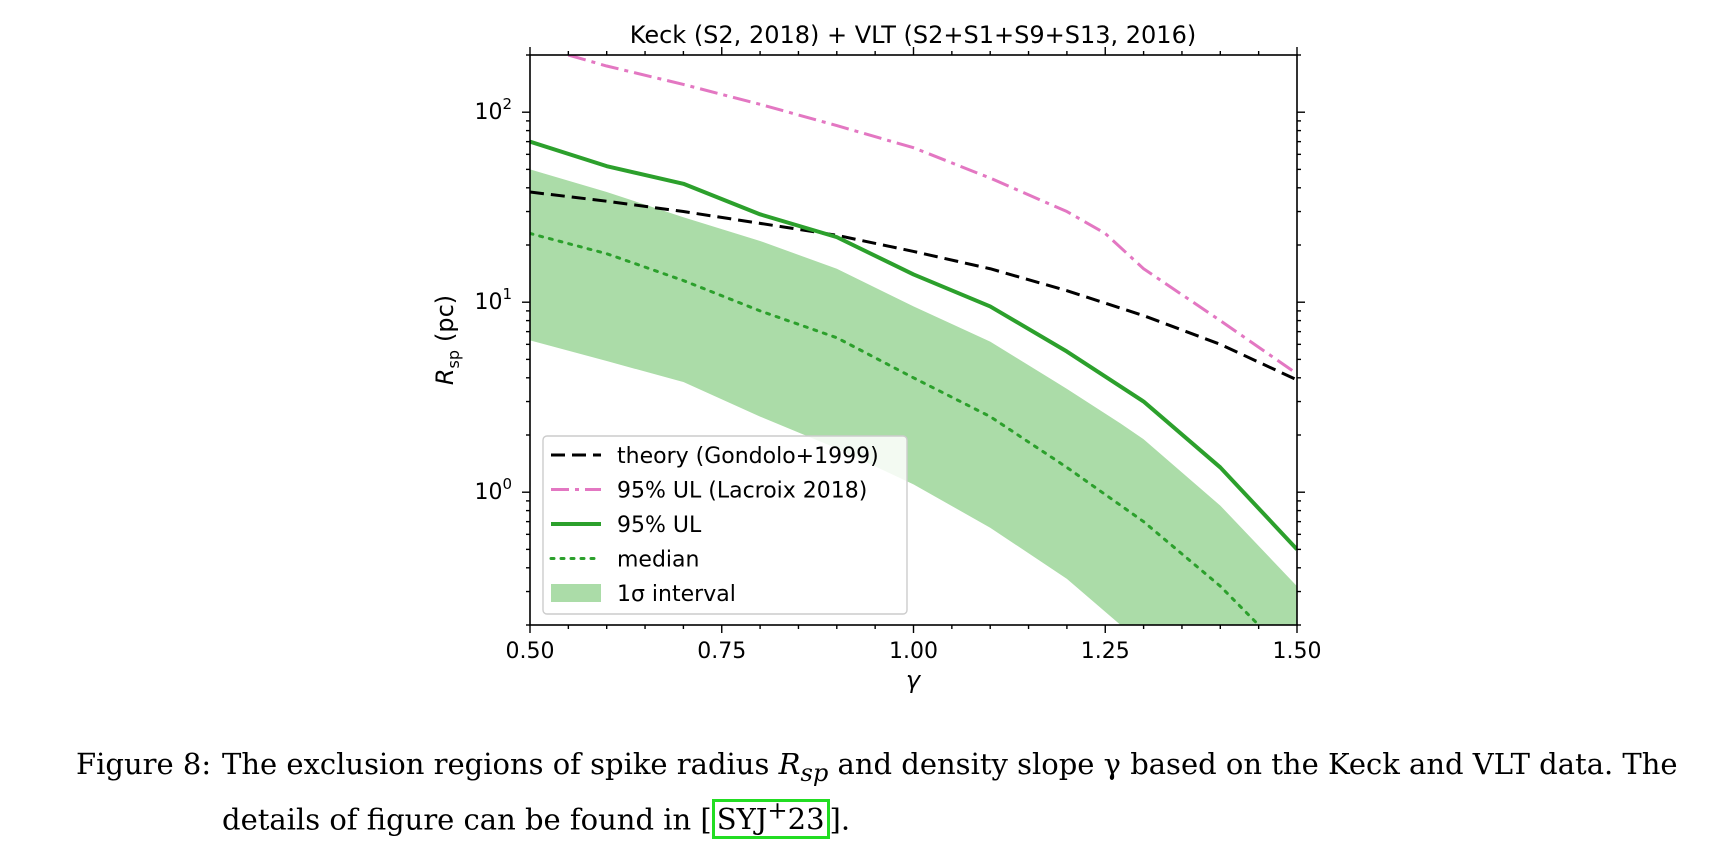  Describe the element at coordinates (806, 819) in the screenshot. I see `citation-year: 23` at that location.